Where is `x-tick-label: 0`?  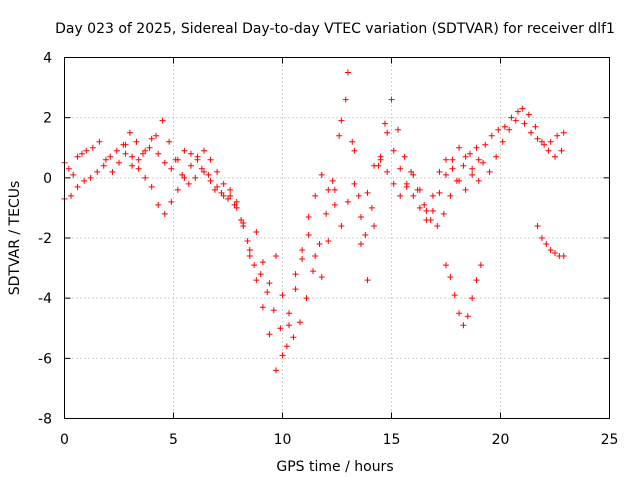 x-tick-label: 0 is located at coordinates (64, 440).